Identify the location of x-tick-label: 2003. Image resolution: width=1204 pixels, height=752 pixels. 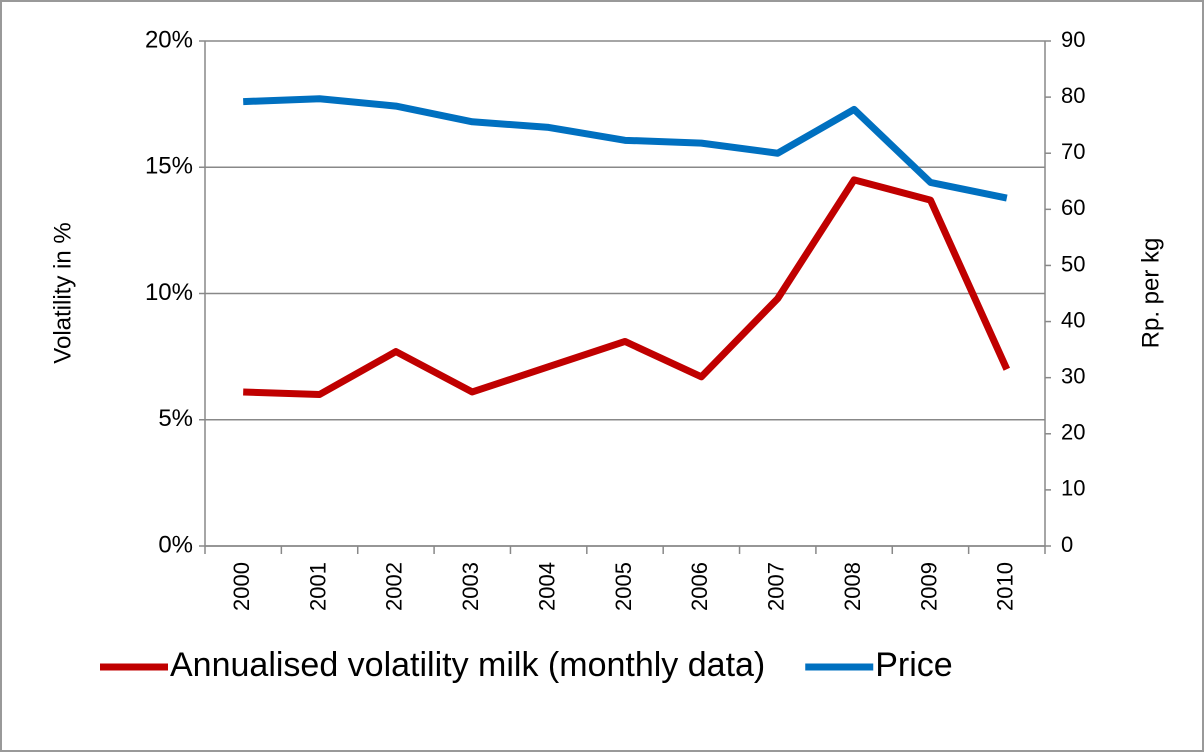
(470, 586).